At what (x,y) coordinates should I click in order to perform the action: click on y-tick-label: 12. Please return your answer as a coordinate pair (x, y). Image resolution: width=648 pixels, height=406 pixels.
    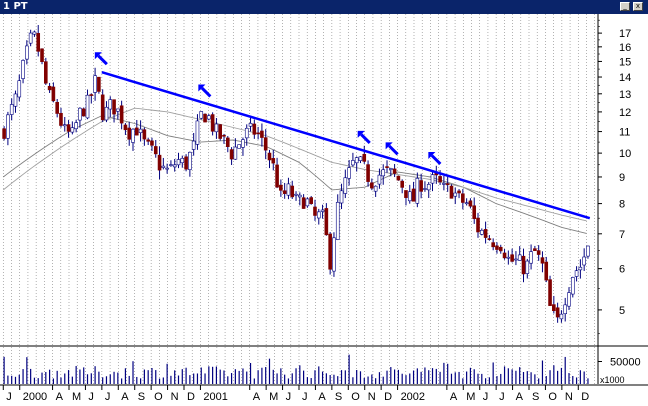
    Looking at the image, I should click on (625, 113).